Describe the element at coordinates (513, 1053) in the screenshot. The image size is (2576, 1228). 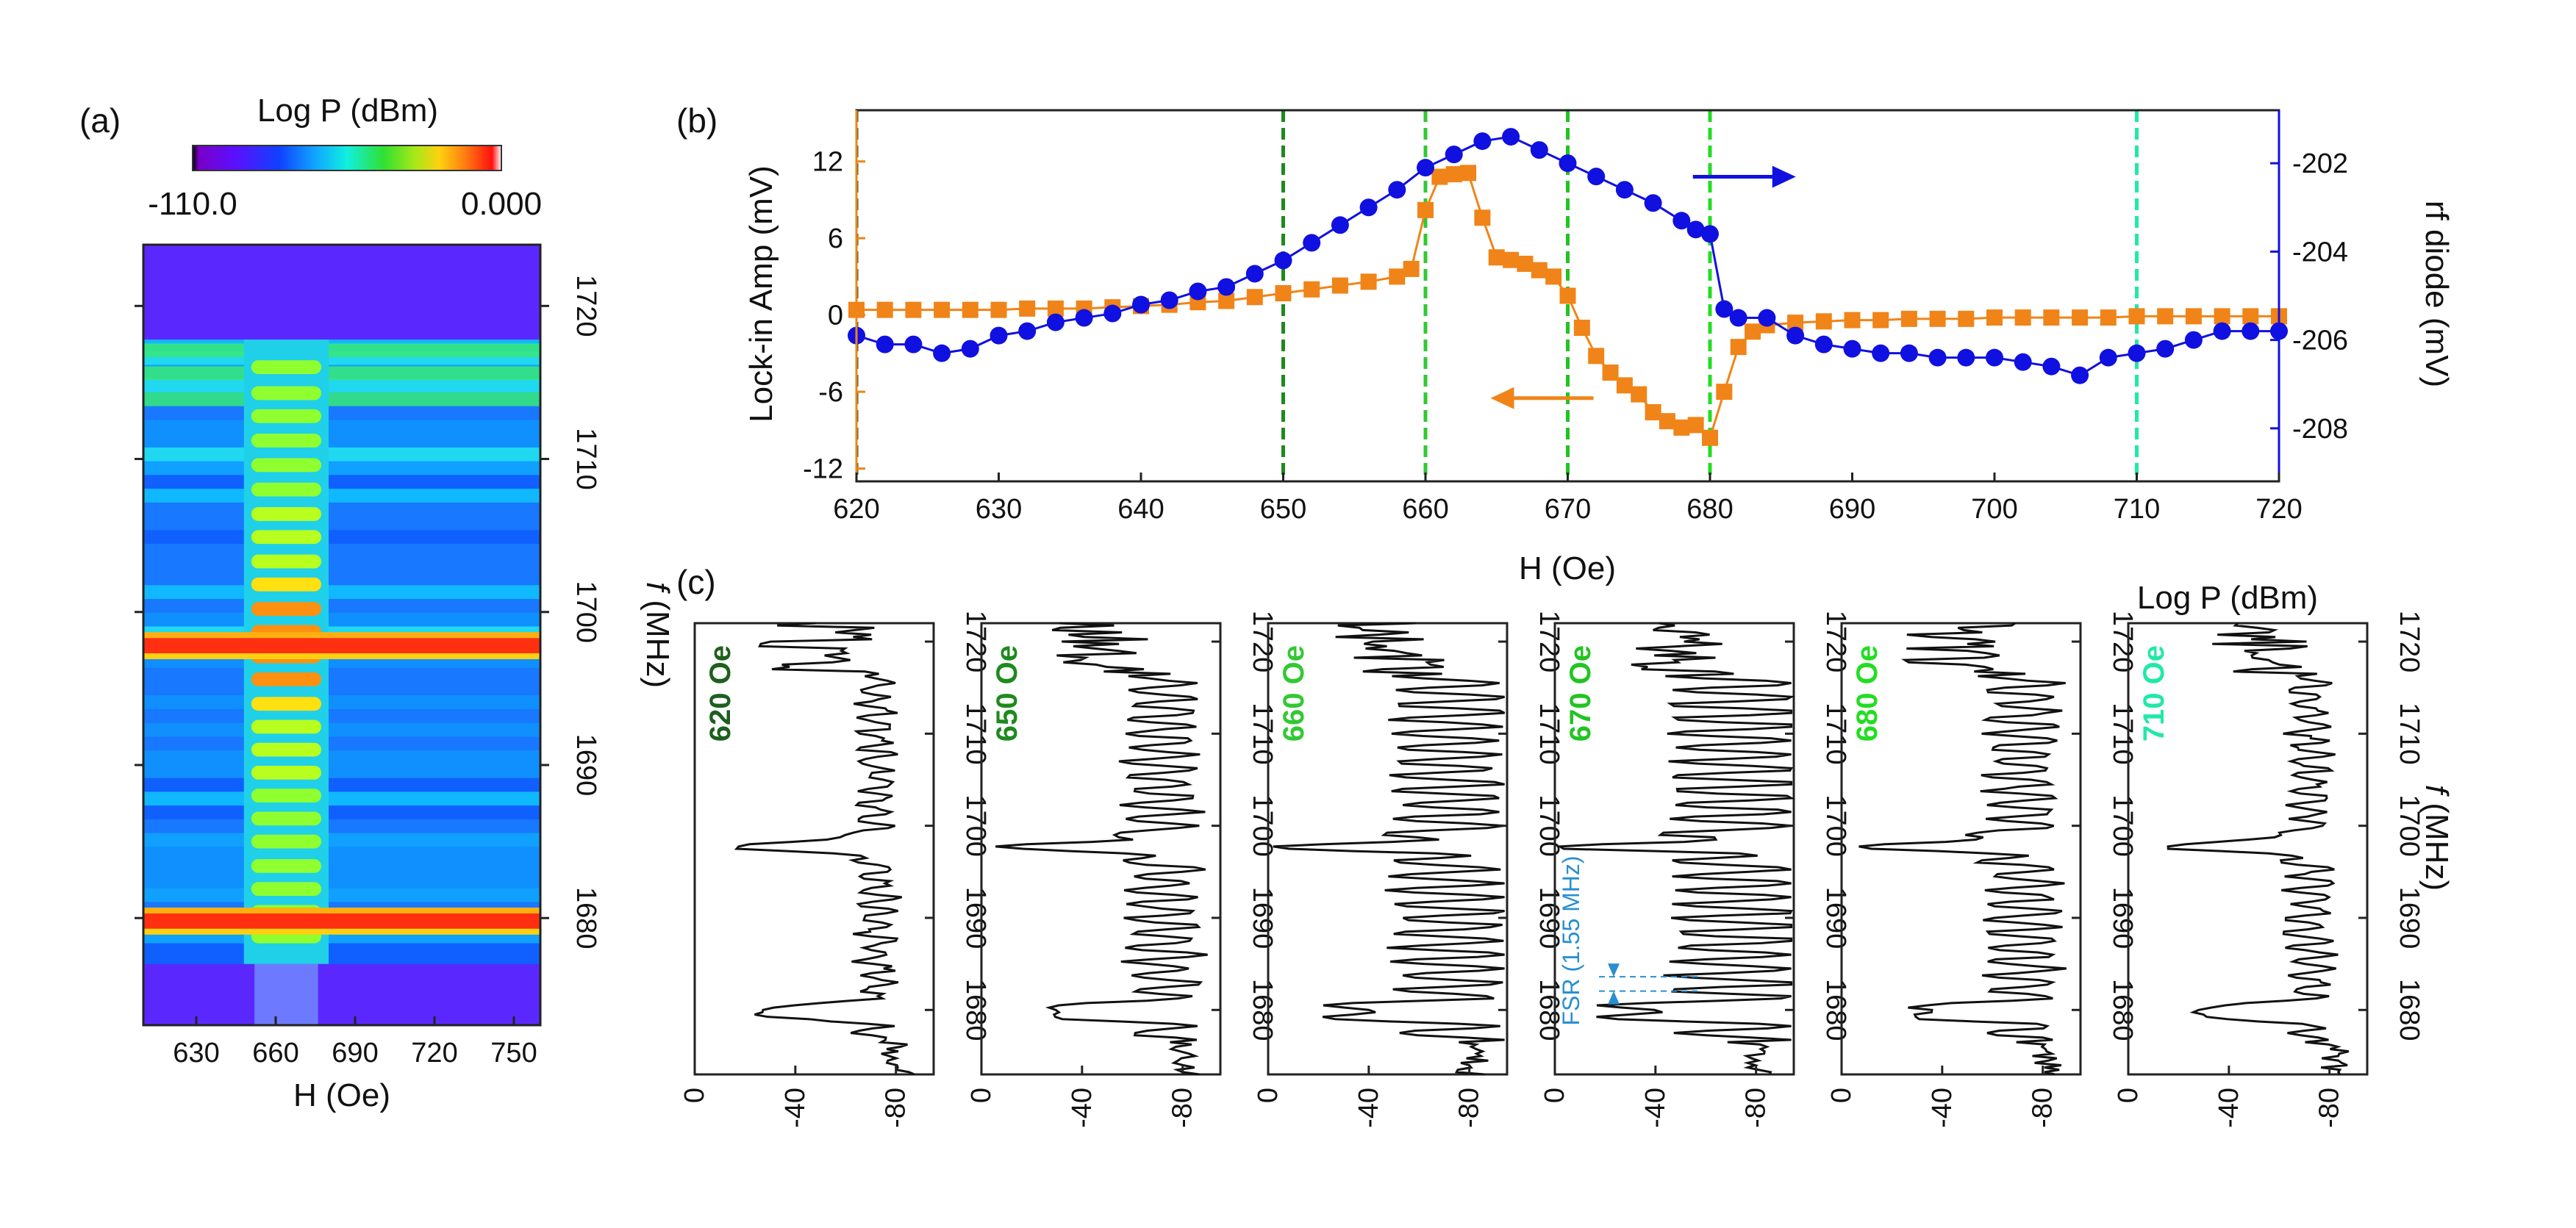
I see `x-tick-label: 750` at that location.